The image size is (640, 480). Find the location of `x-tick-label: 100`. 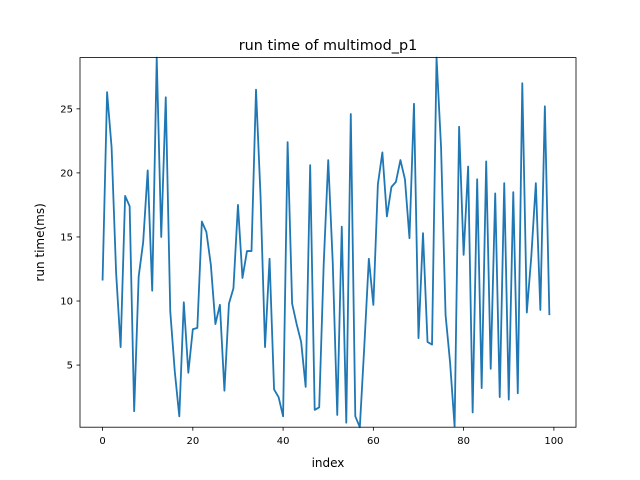

x-tick-label: 100 is located at coordinates (553, 441).